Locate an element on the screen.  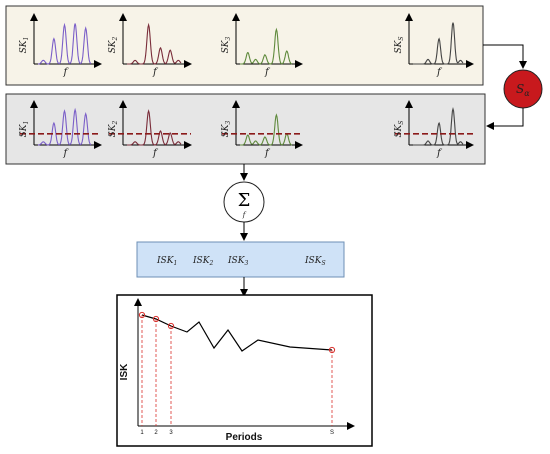
bottom-plot-1-spectrum is located at coordinates (64, 126).